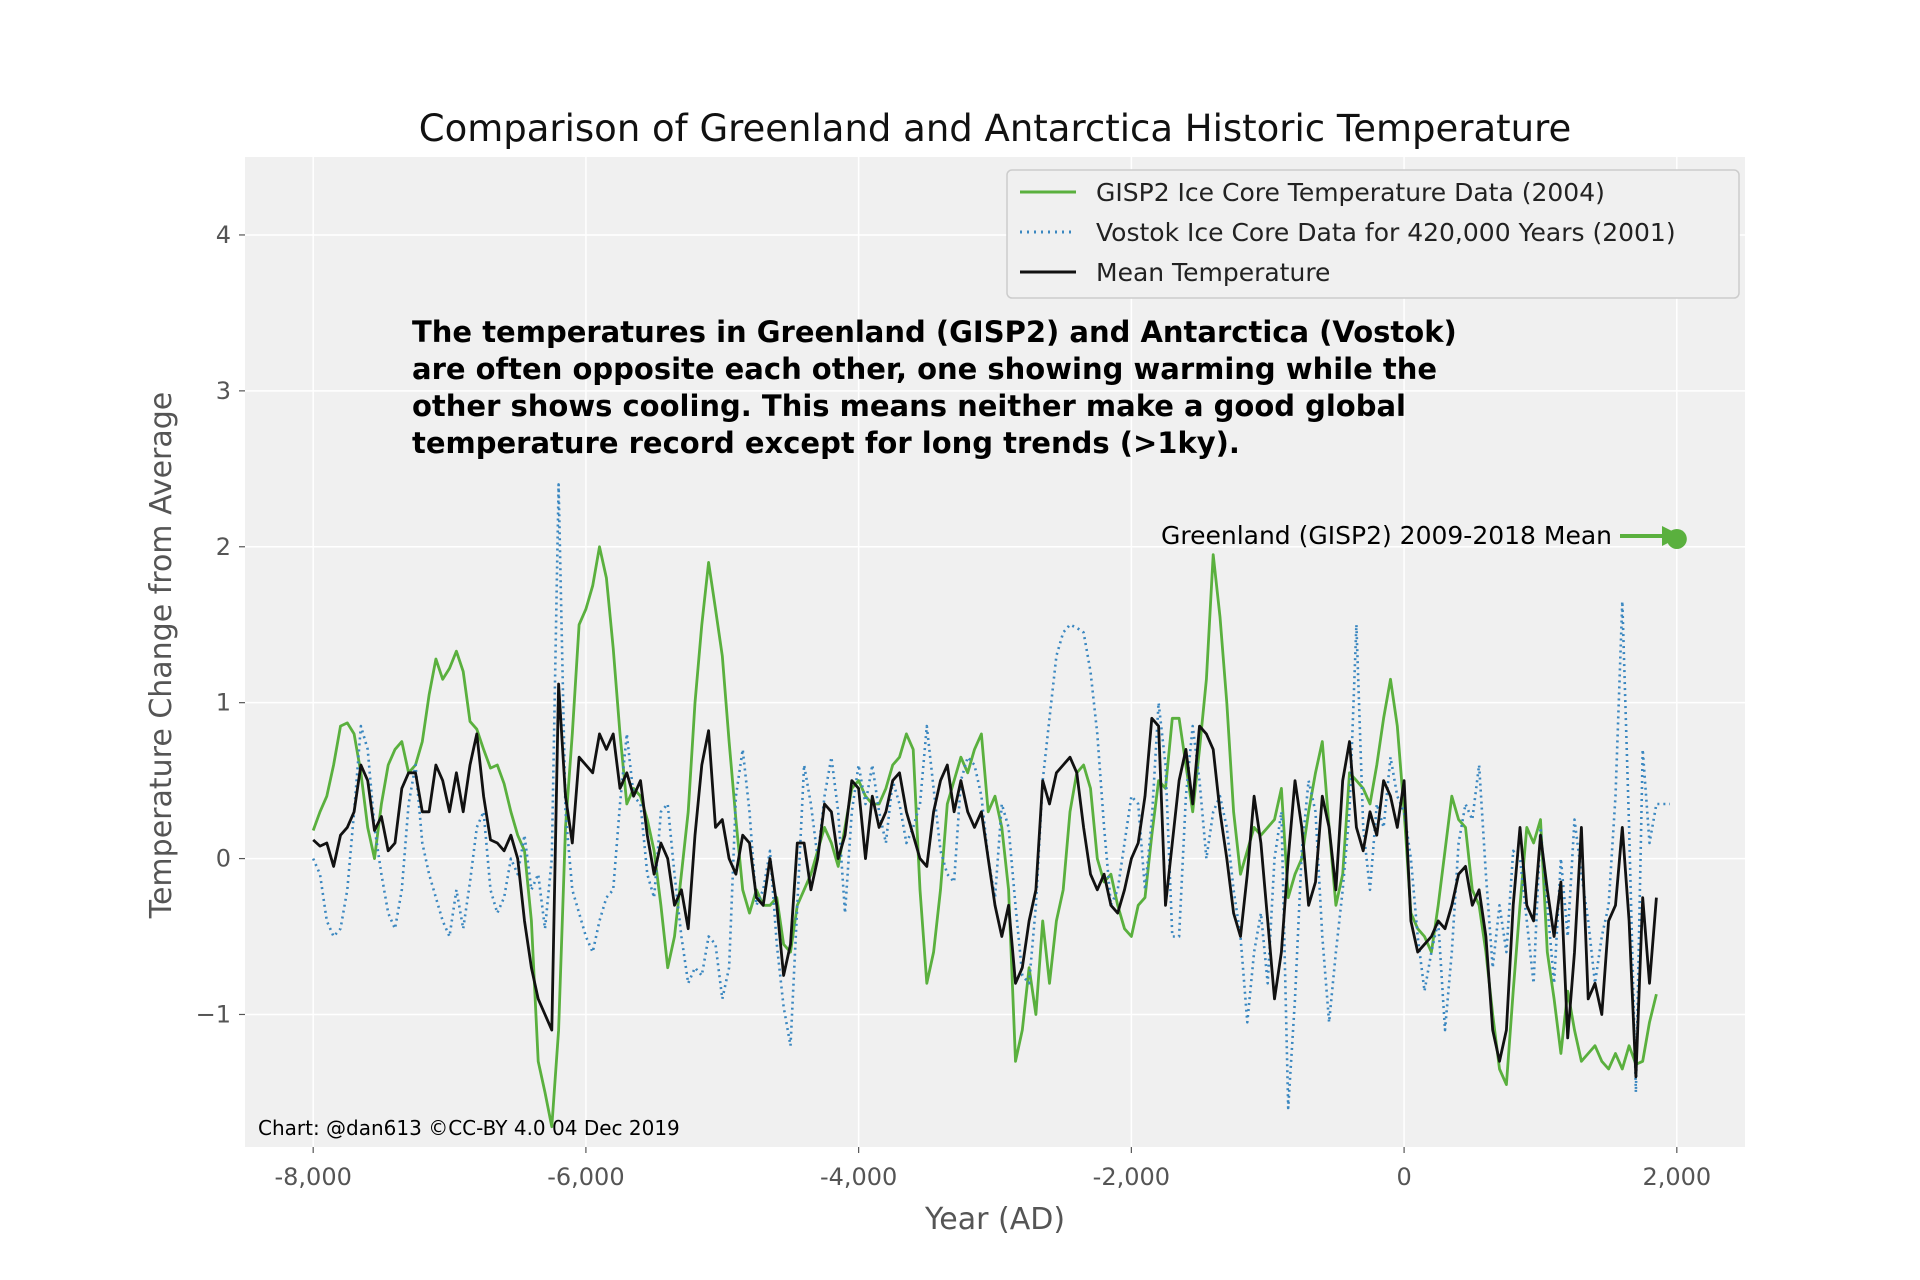  I want to click on y-tick-label: 1, so click(223, 703).